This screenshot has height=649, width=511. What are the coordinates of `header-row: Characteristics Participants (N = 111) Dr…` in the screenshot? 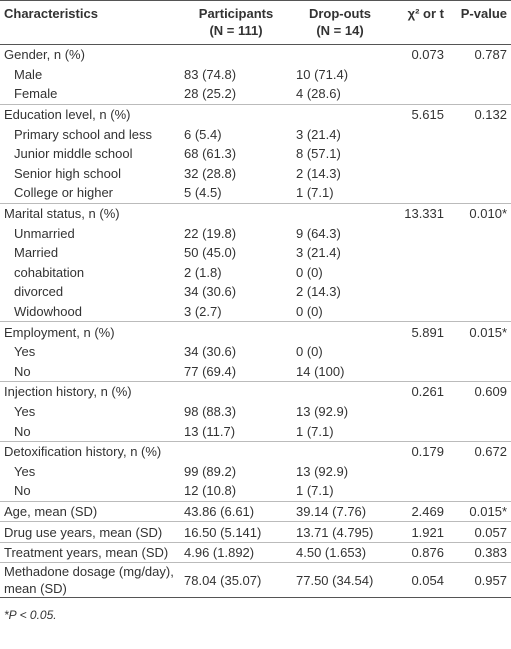 It's located at (255, 22).